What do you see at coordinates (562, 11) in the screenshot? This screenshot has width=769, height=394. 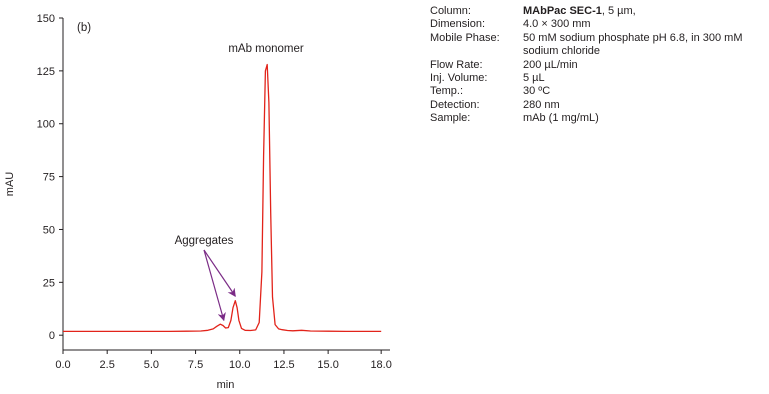 I see `column-name: MAbPac SEC-1` at bounding box center [562, 11].